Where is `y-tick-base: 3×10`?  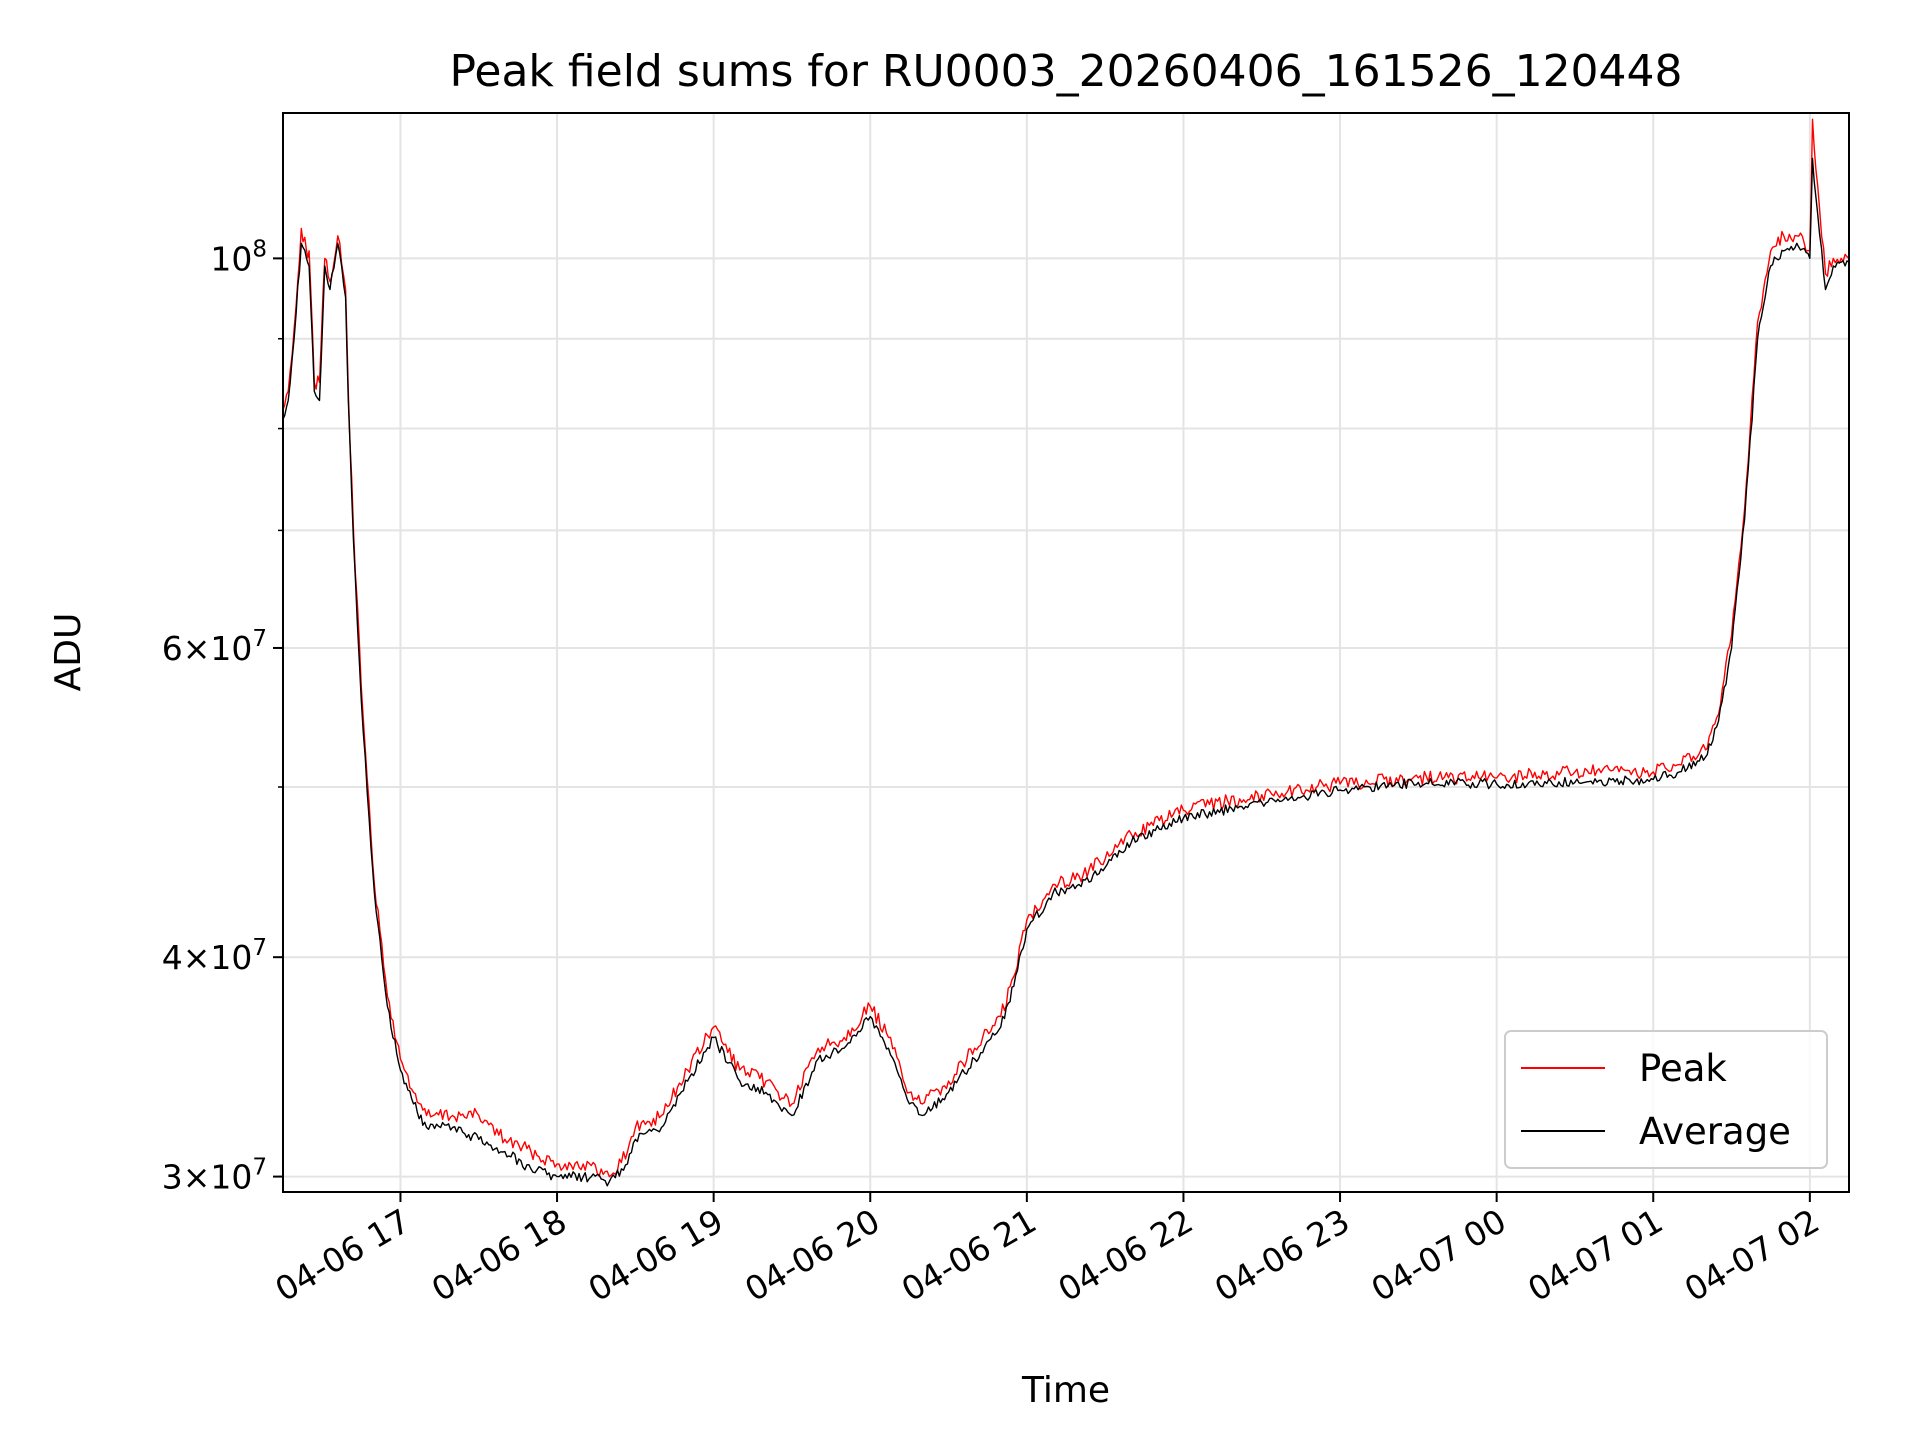 y-tick-base: 3×10 is located at coordinates (207, 1177).